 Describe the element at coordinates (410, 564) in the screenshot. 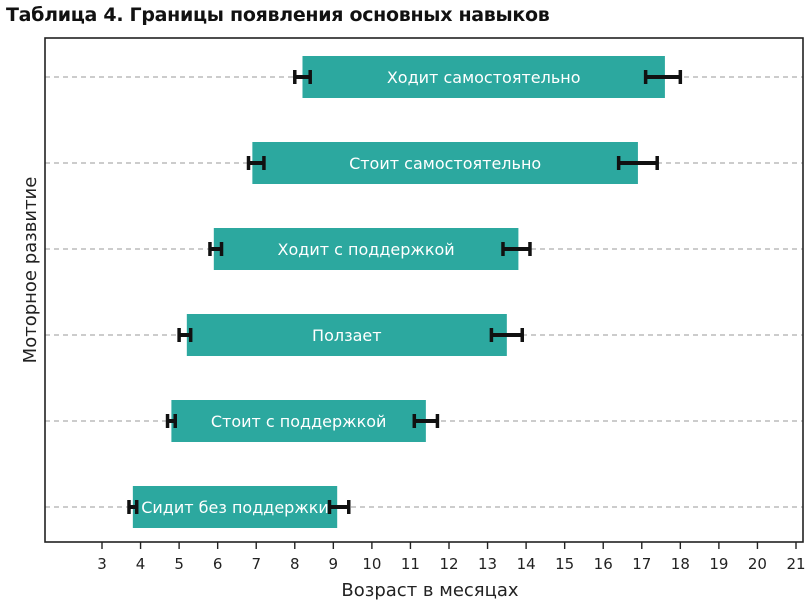

I see `x-tick-label: 11` at that location.